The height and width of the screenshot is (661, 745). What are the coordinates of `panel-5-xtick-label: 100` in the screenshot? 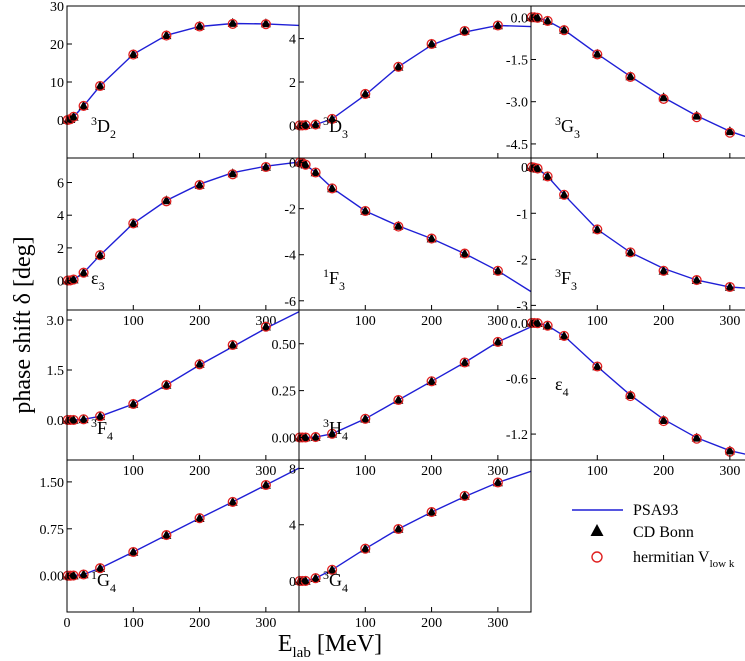 It's located at (365, 321).